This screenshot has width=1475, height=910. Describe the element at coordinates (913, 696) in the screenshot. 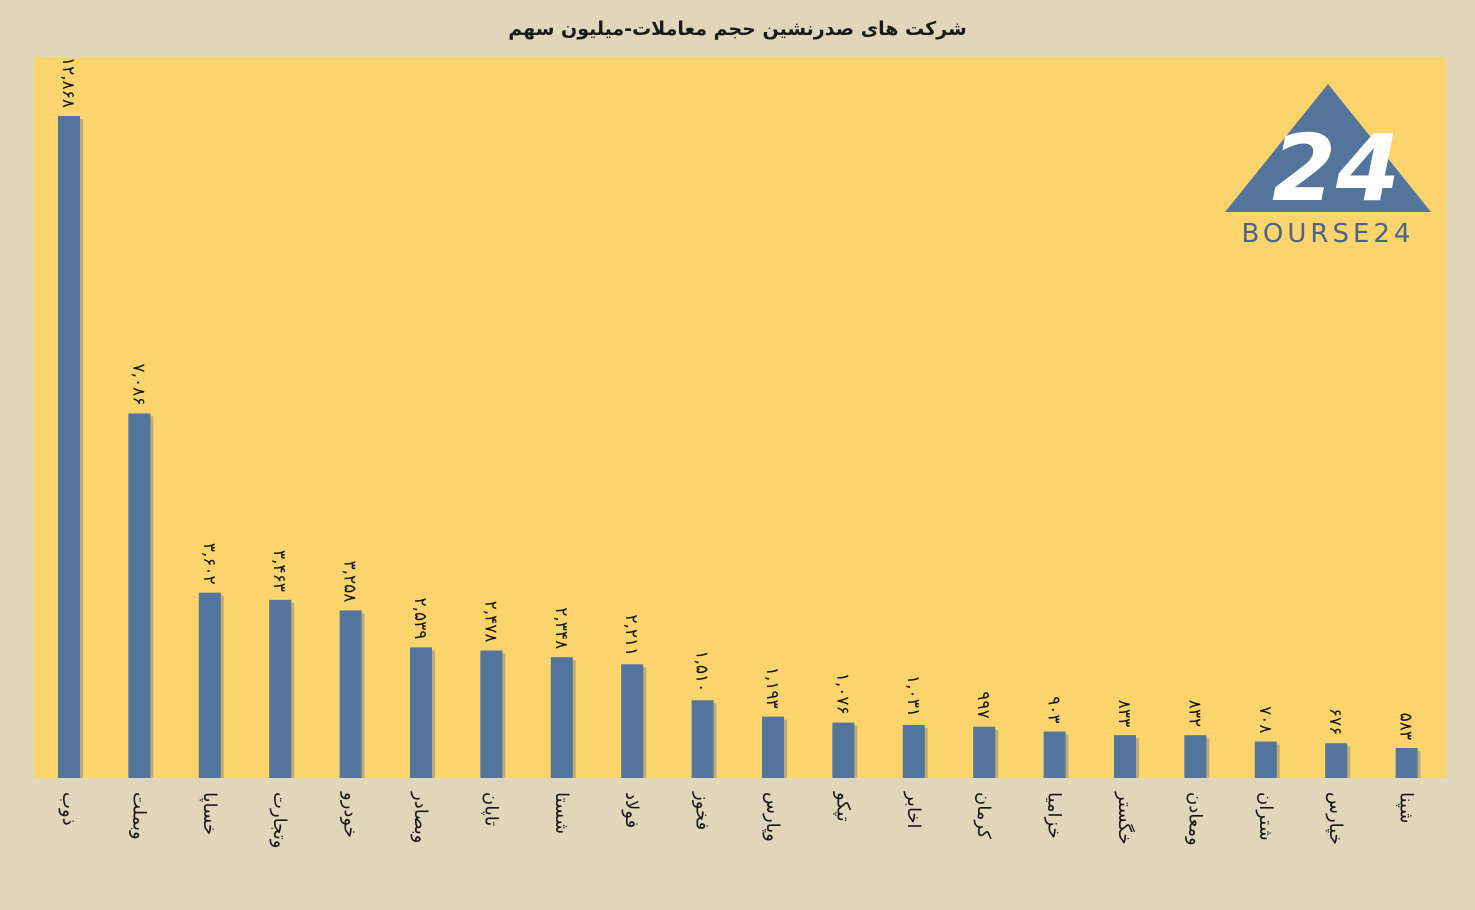

I see `value-label-12: ۱,۰۳۱` at that location.